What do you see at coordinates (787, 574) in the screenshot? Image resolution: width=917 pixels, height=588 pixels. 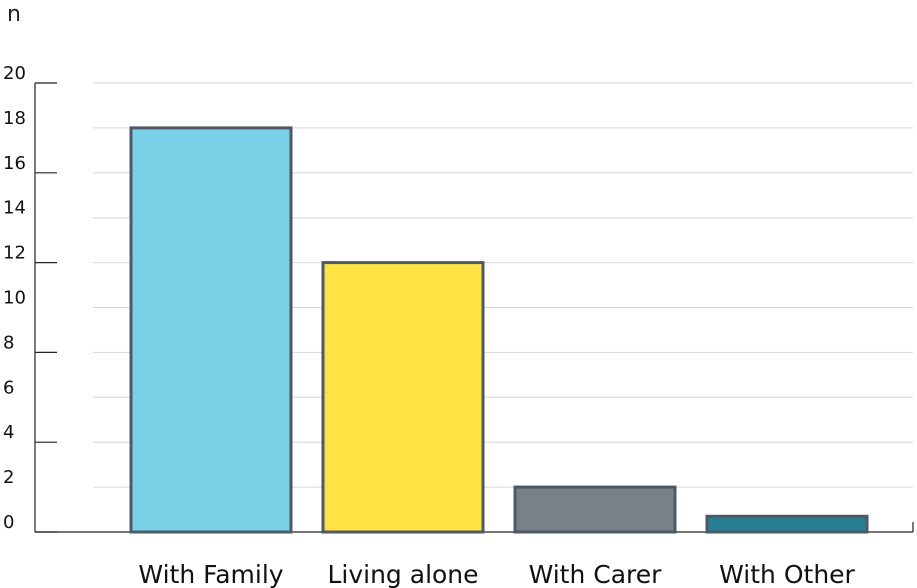 I see `x-tick-label: With Other` at bounding box center [787, 574].